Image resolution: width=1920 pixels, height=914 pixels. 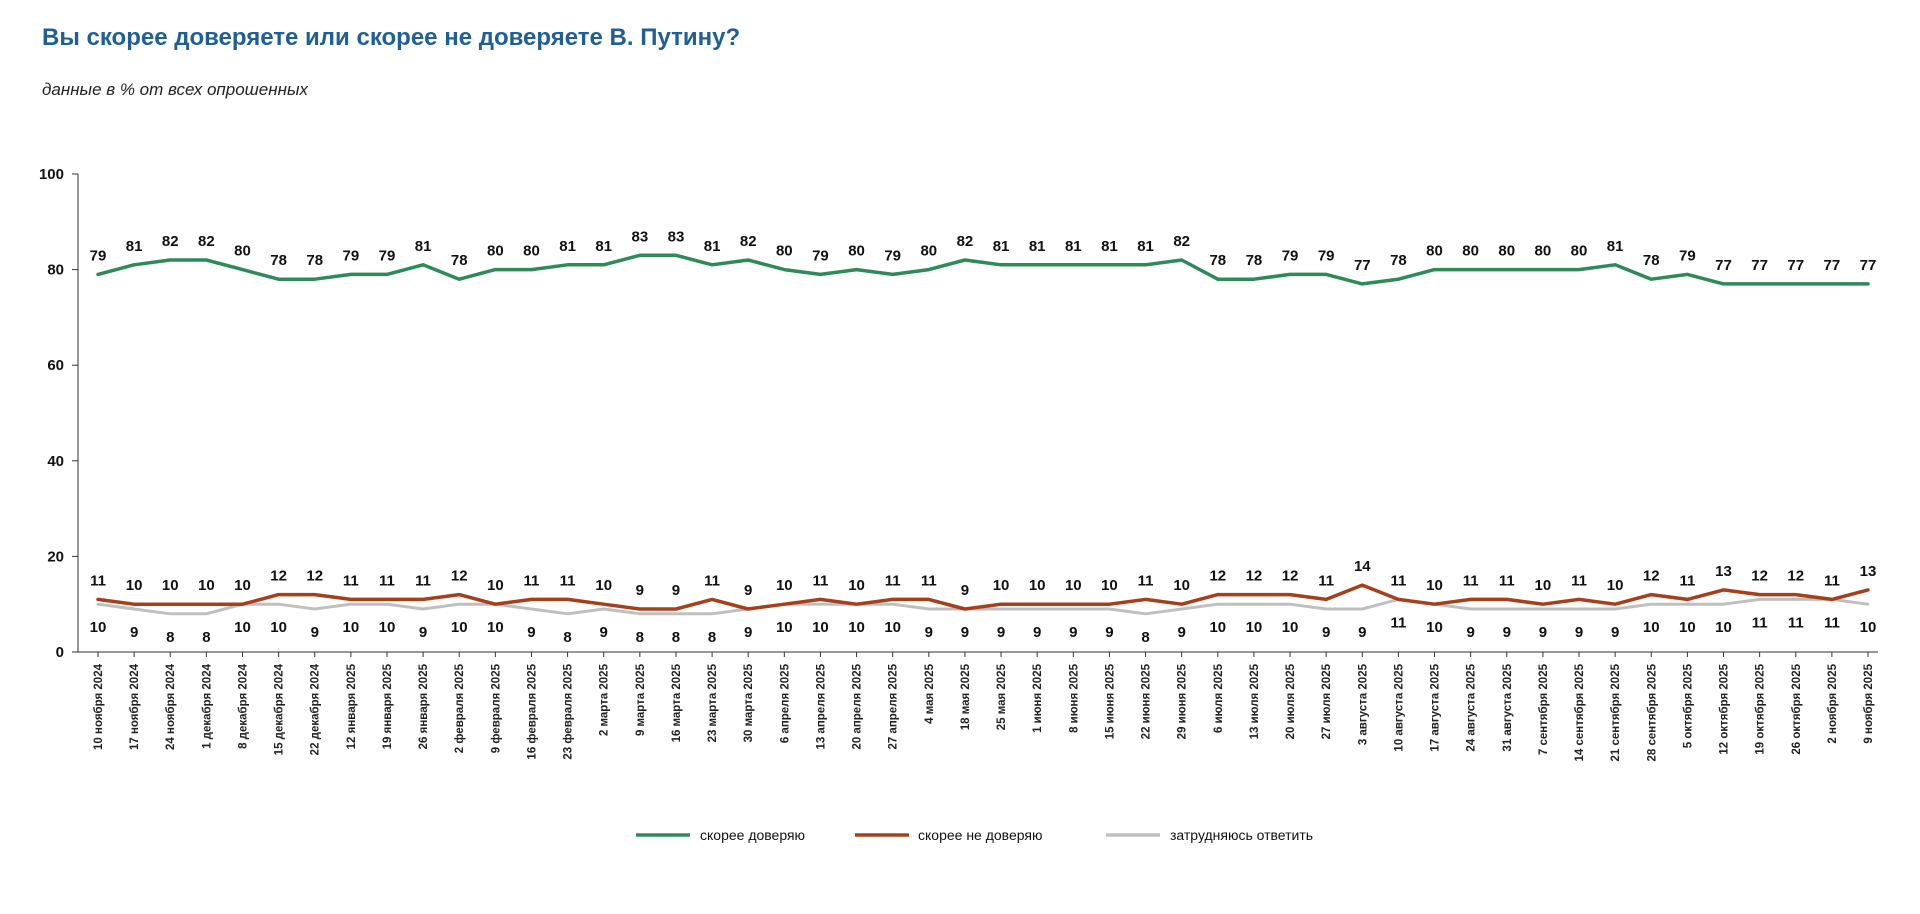 I want to click on x-tick-label: 29 июня 2025, so click(x=1183, y=701).